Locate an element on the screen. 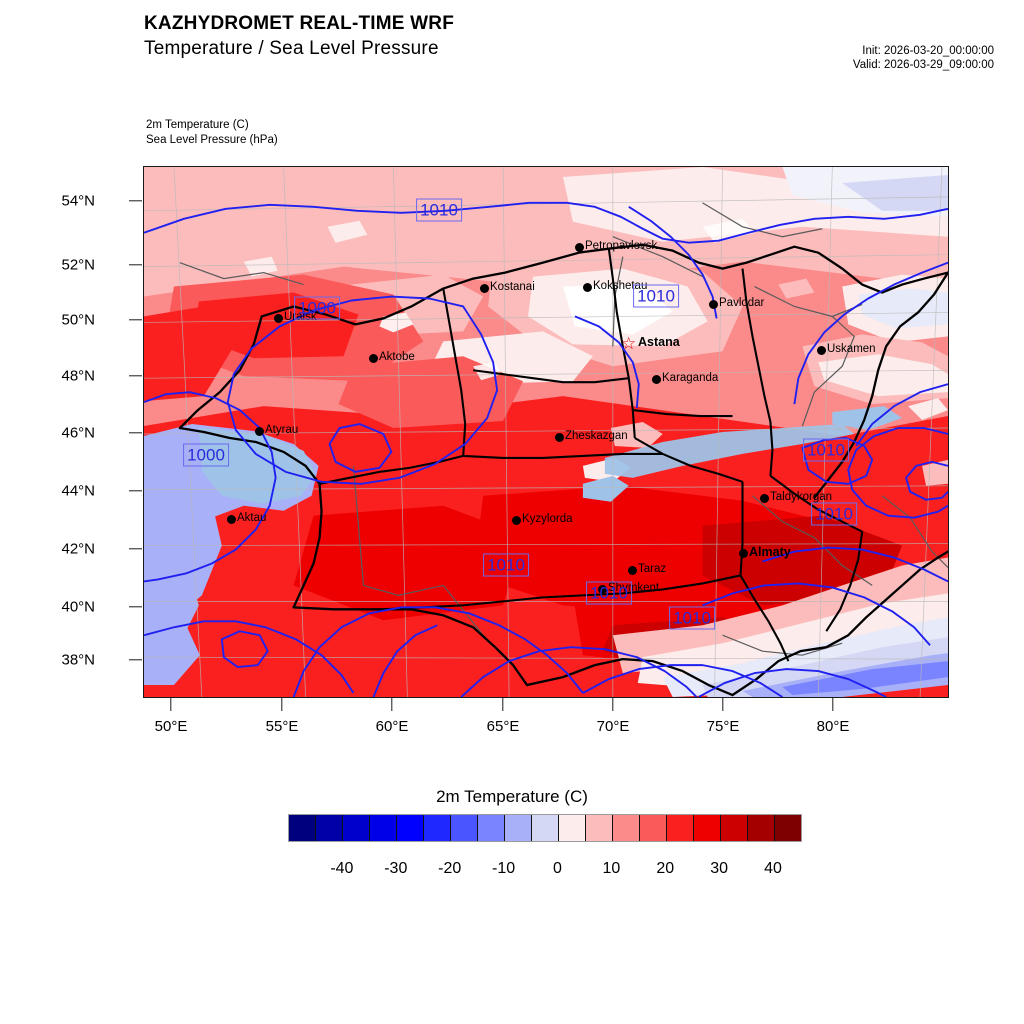 The image size is (1024, 1024). lon-label: 65°E is located at coordinates (503, 726).